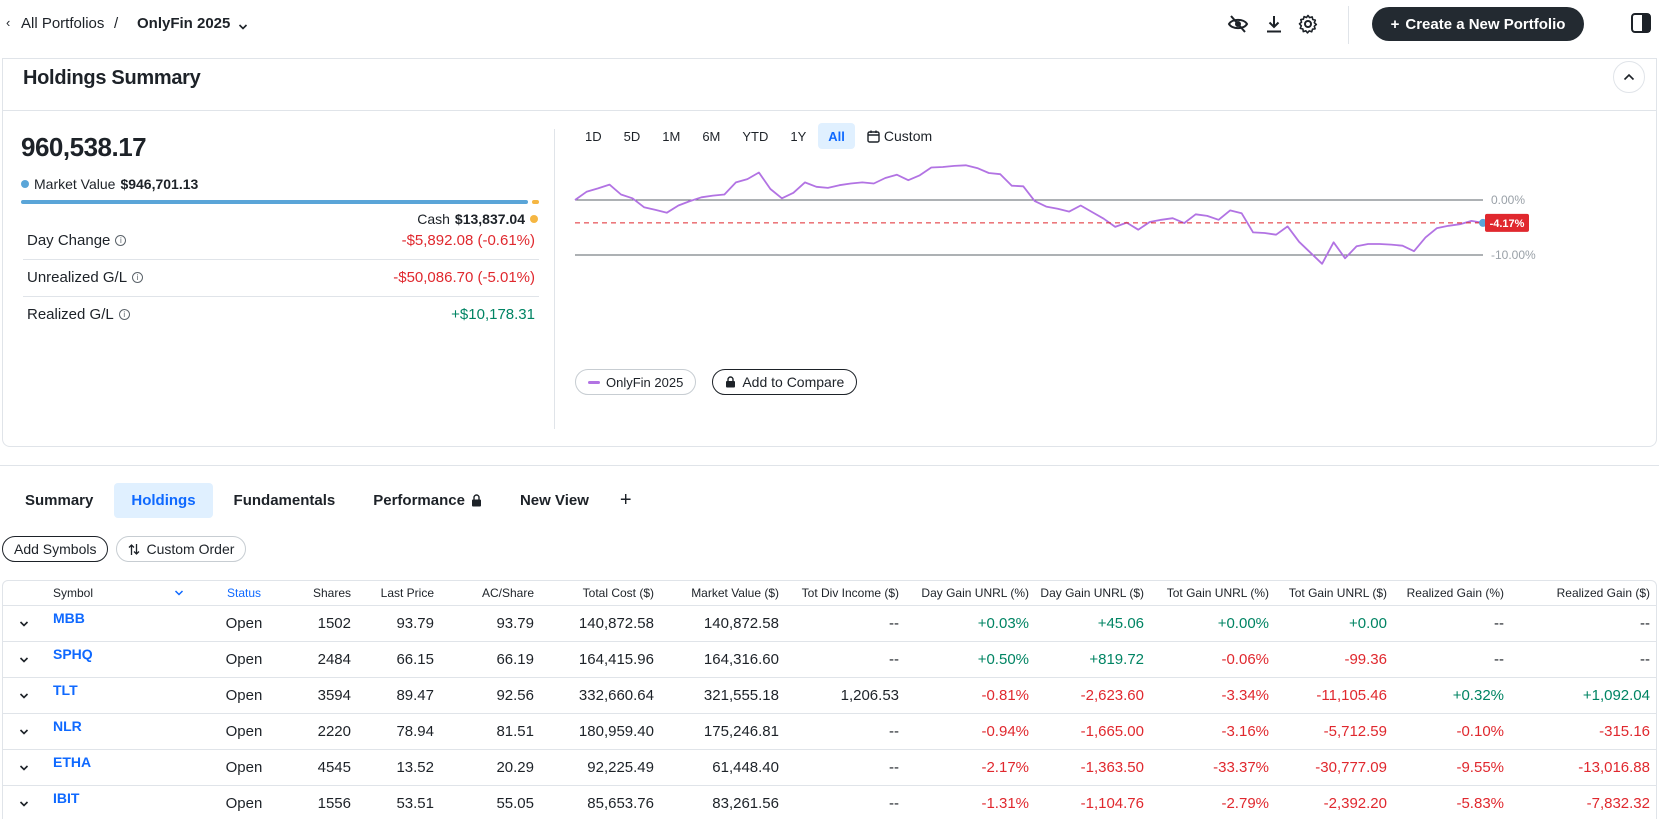 The image size is (1659, 819). What do you see at coordinates (632, 136) in the screenshot?
I see `range-tab-5d: 5D` at bounding box center [632, 136].